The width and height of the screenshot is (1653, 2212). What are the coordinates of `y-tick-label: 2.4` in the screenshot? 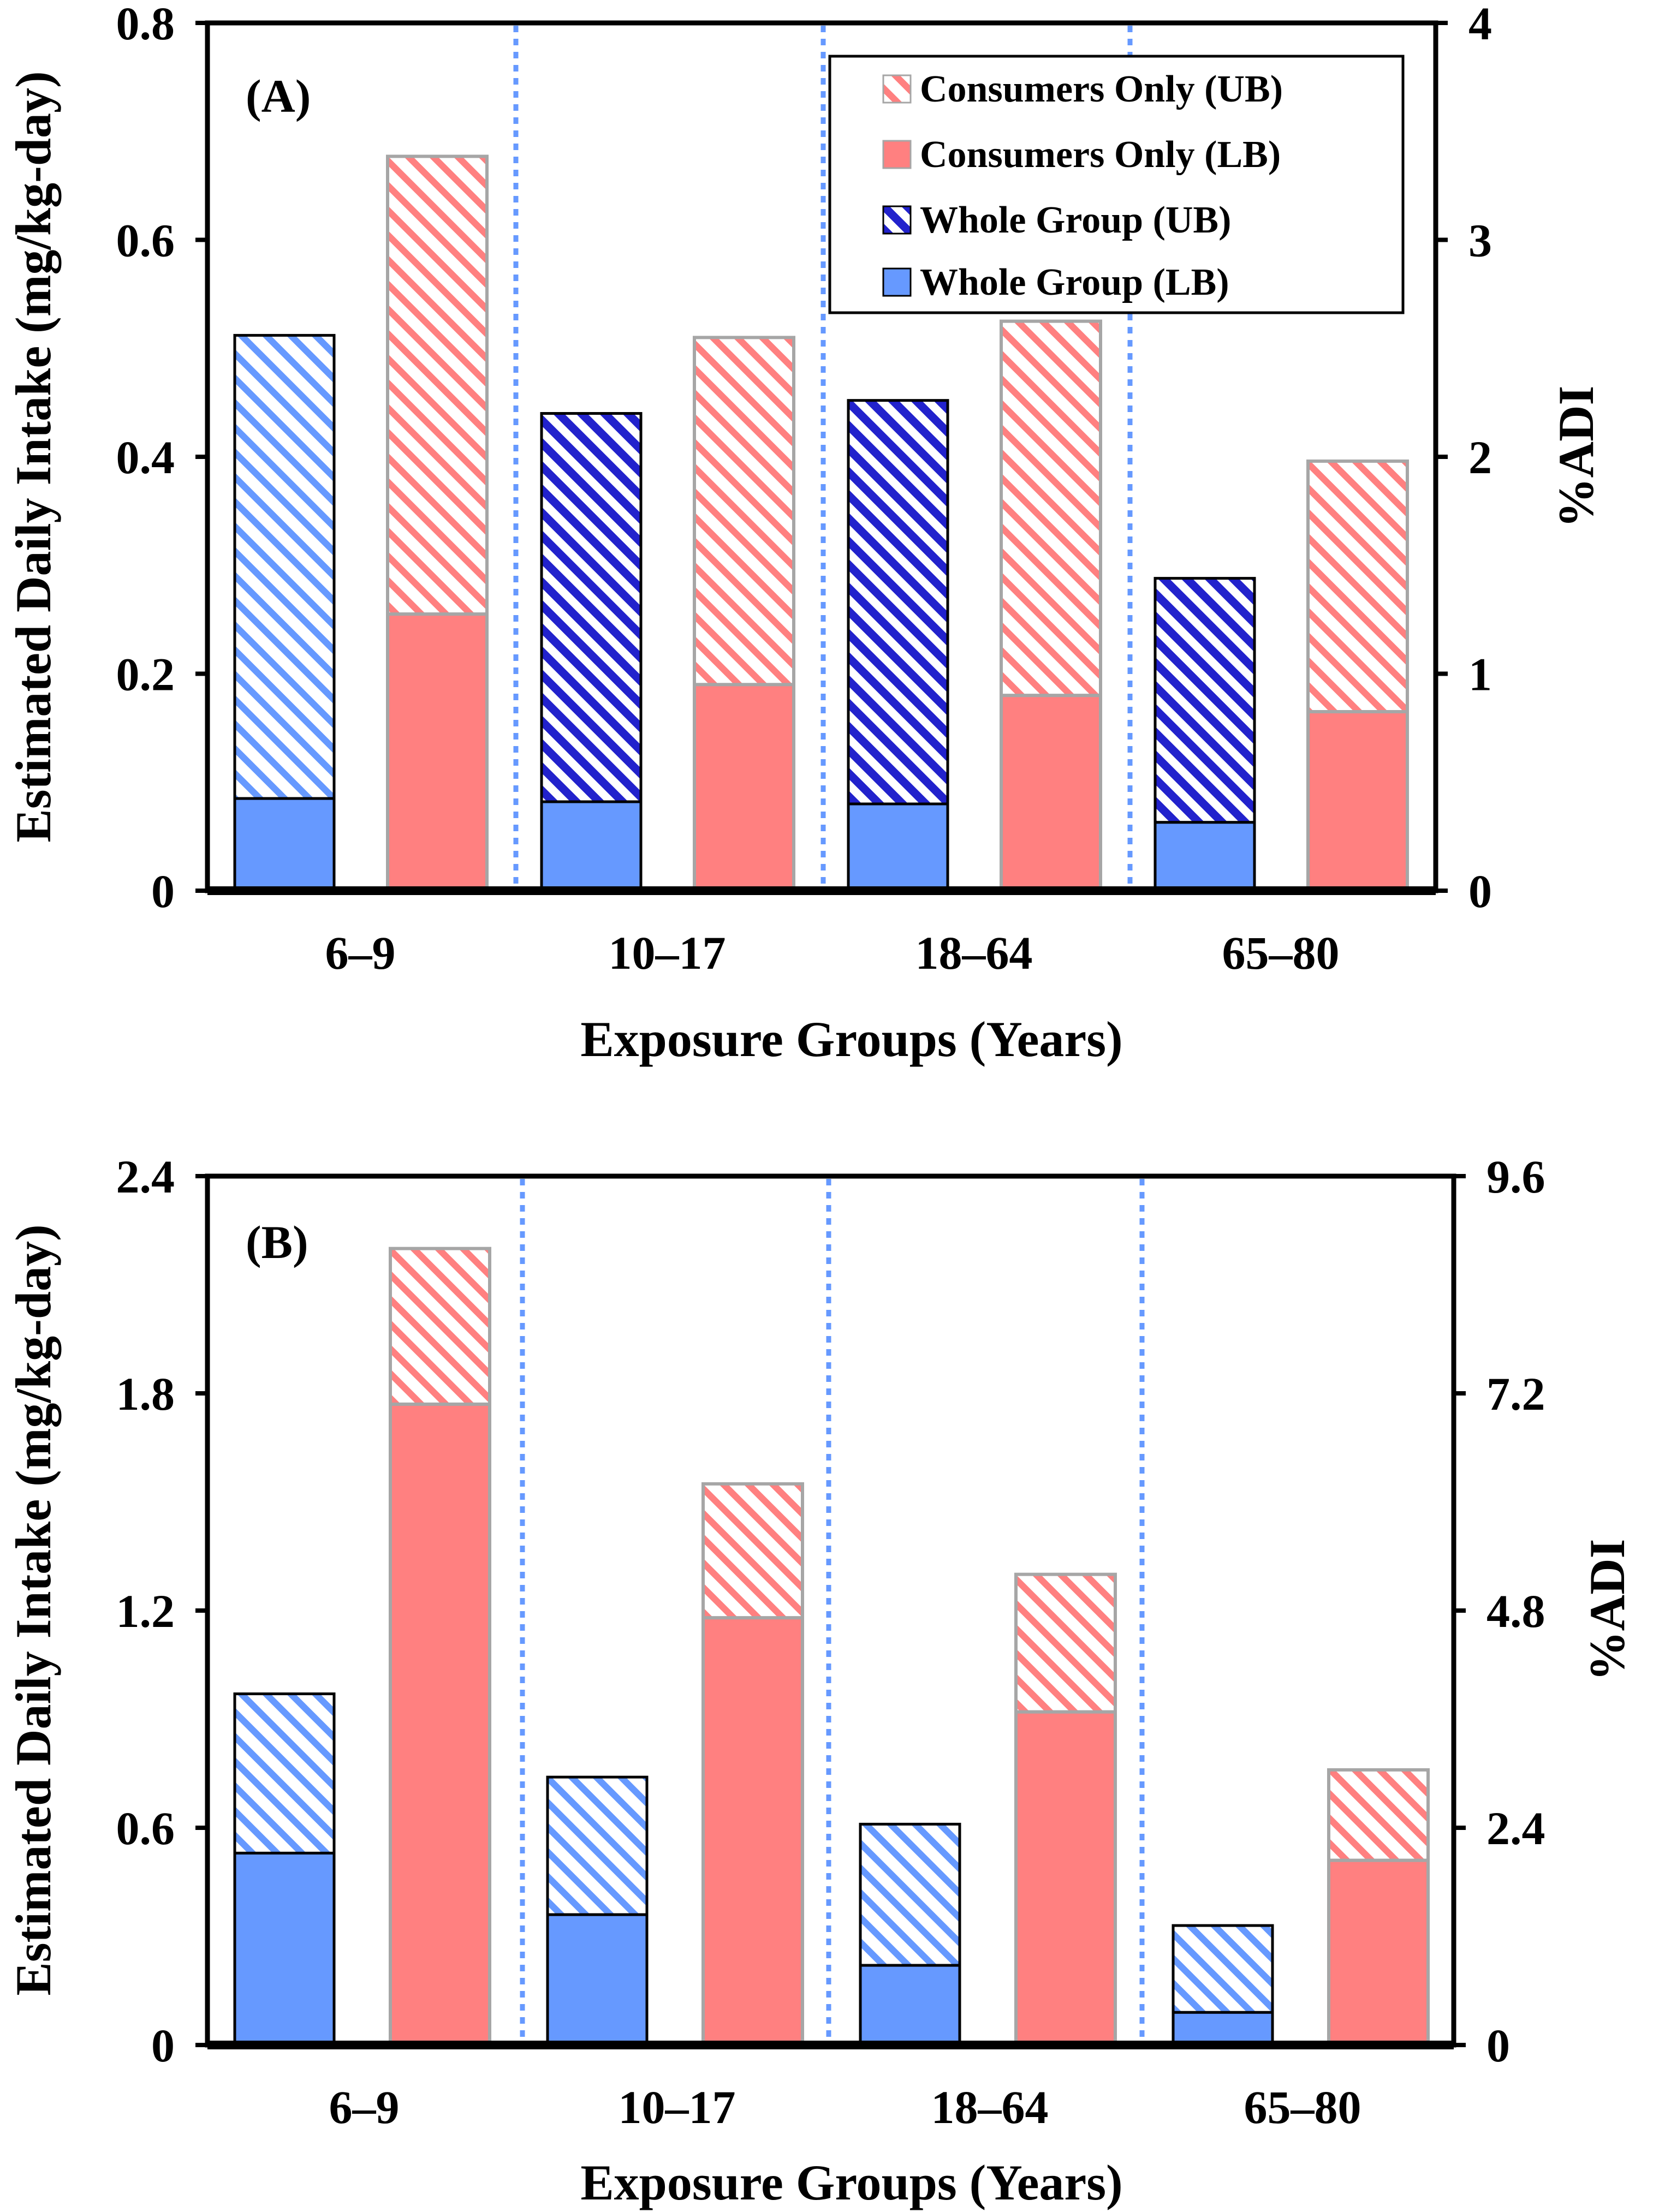 It's located at (145, 1176).